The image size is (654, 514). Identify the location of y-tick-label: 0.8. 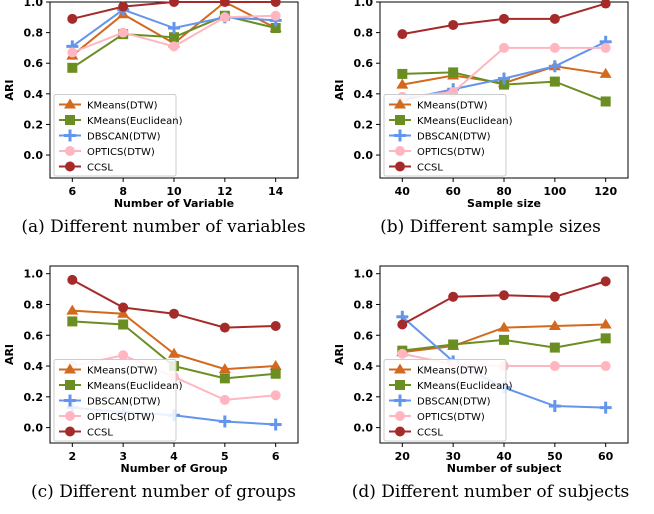
(34, 33).